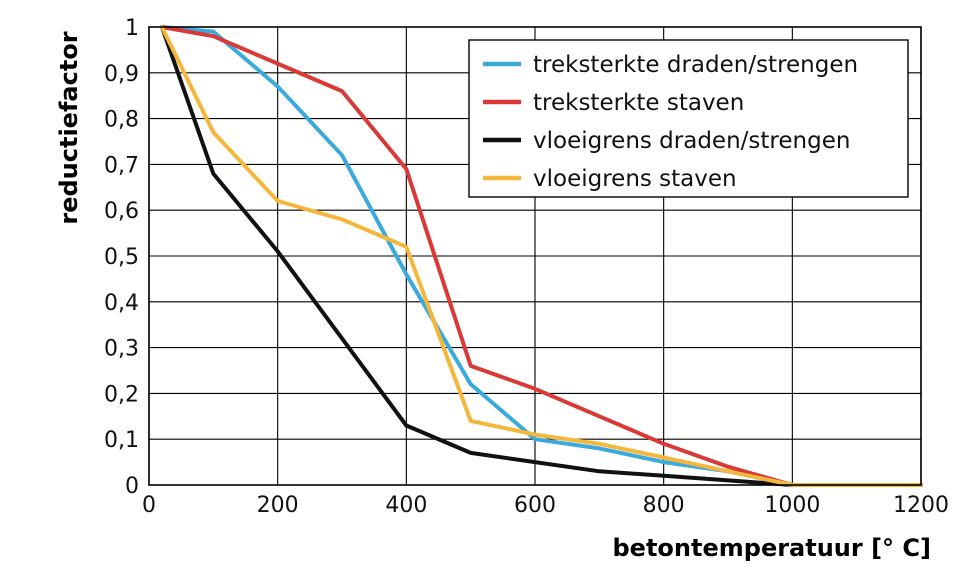 The width and height of the screenshot is (960, 582). Describe the element at coordinates (695, 65) in the screenshot. I see `legend-label-1: treksterkte draden/strengen` at that location.